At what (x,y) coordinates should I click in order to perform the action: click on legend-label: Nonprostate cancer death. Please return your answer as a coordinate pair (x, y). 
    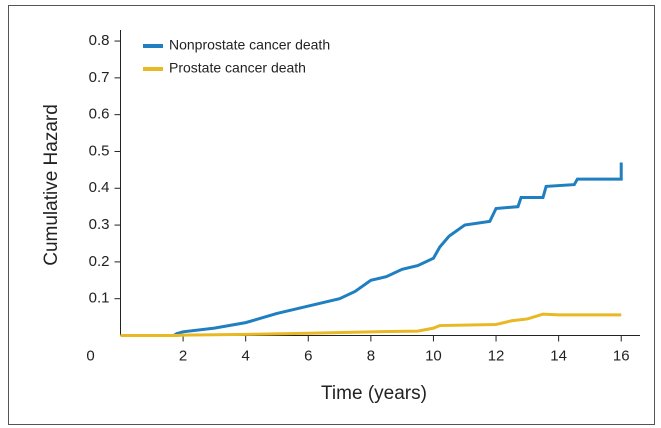
    Looking at the image, I should click on (249, 45).